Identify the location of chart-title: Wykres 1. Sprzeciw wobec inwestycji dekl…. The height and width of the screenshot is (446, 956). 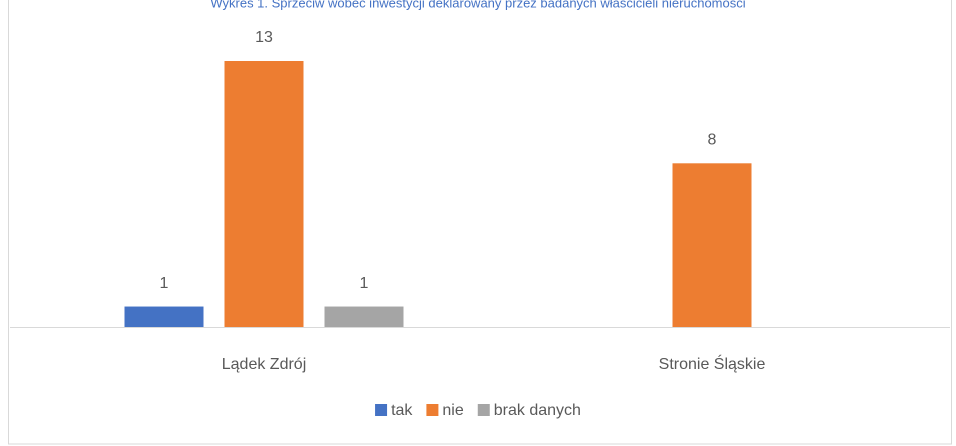
(477, 5).